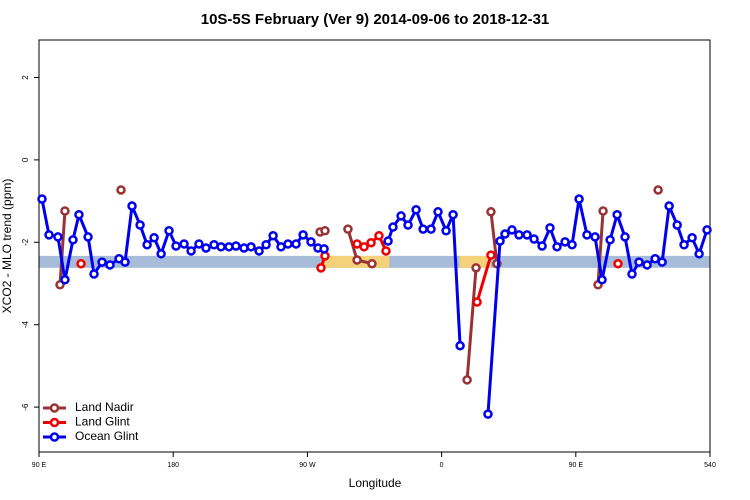 The width and height of the screenshot is (750, 500). What do you see at coordinates (307, 465) in the screenshot?
I see `x-tick-label: 90 W` at bounding box center [307, 465].